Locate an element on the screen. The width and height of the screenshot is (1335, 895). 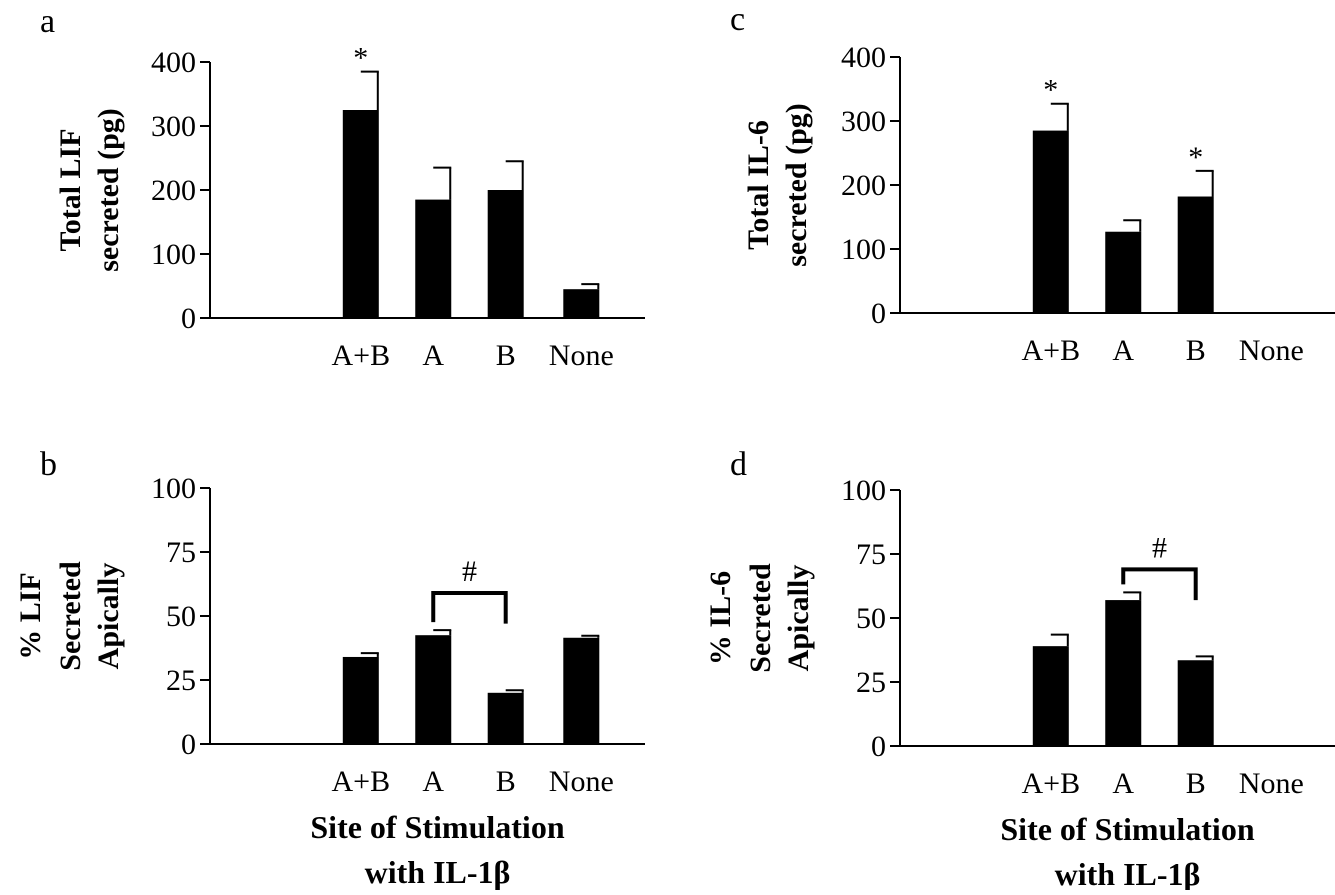
y-axis-label: % IL-6 is located at coordinates (720, 618).